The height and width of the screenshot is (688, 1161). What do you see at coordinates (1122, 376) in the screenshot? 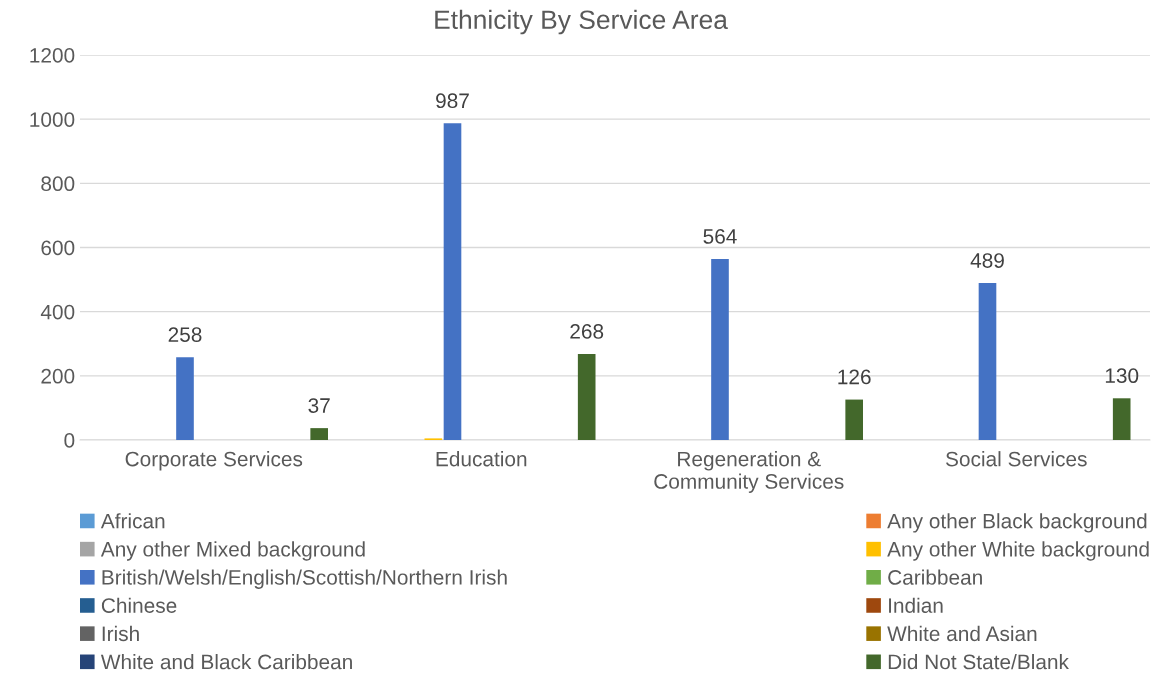
I see `data-label: 130` at bounding box center [1122, 376].